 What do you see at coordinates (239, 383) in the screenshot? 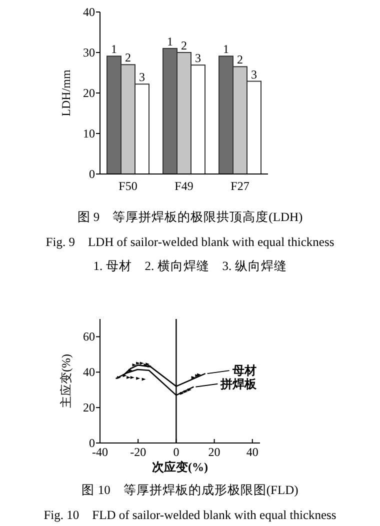
I see `legend-label: 拼焊板` at bounding box center [239, 383].